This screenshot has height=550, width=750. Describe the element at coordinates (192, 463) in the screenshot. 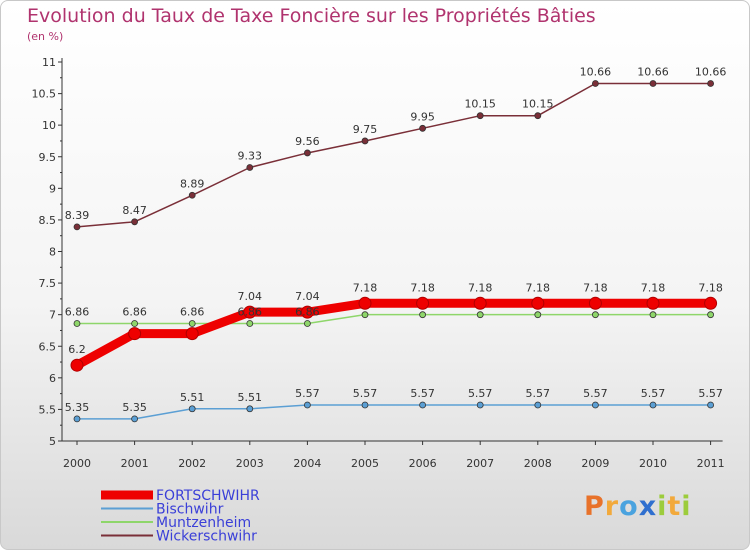

I see `x-tick-label: 2002` at that location.